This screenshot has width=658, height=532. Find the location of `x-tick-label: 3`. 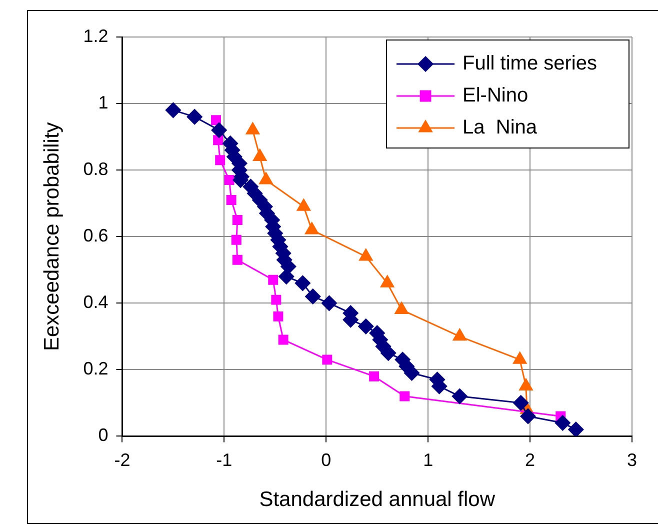

x-tick-label: 3 is located at coordinates (632, 460).